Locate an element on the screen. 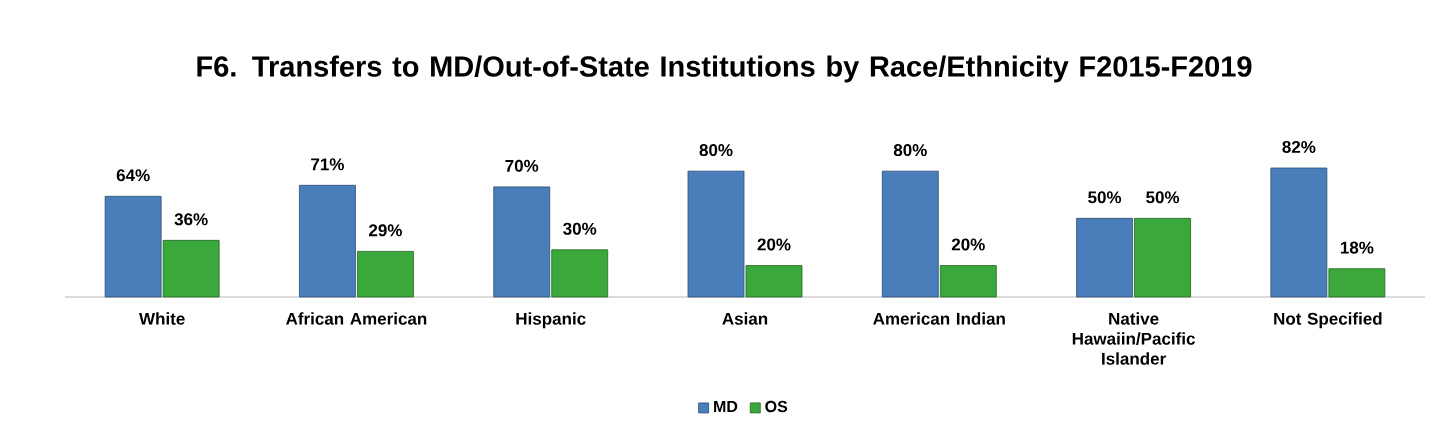 Image resolution: width=1448 pixels, height=441 pixels. x-tick-label: American Indian is located at coordinates (939, 318).